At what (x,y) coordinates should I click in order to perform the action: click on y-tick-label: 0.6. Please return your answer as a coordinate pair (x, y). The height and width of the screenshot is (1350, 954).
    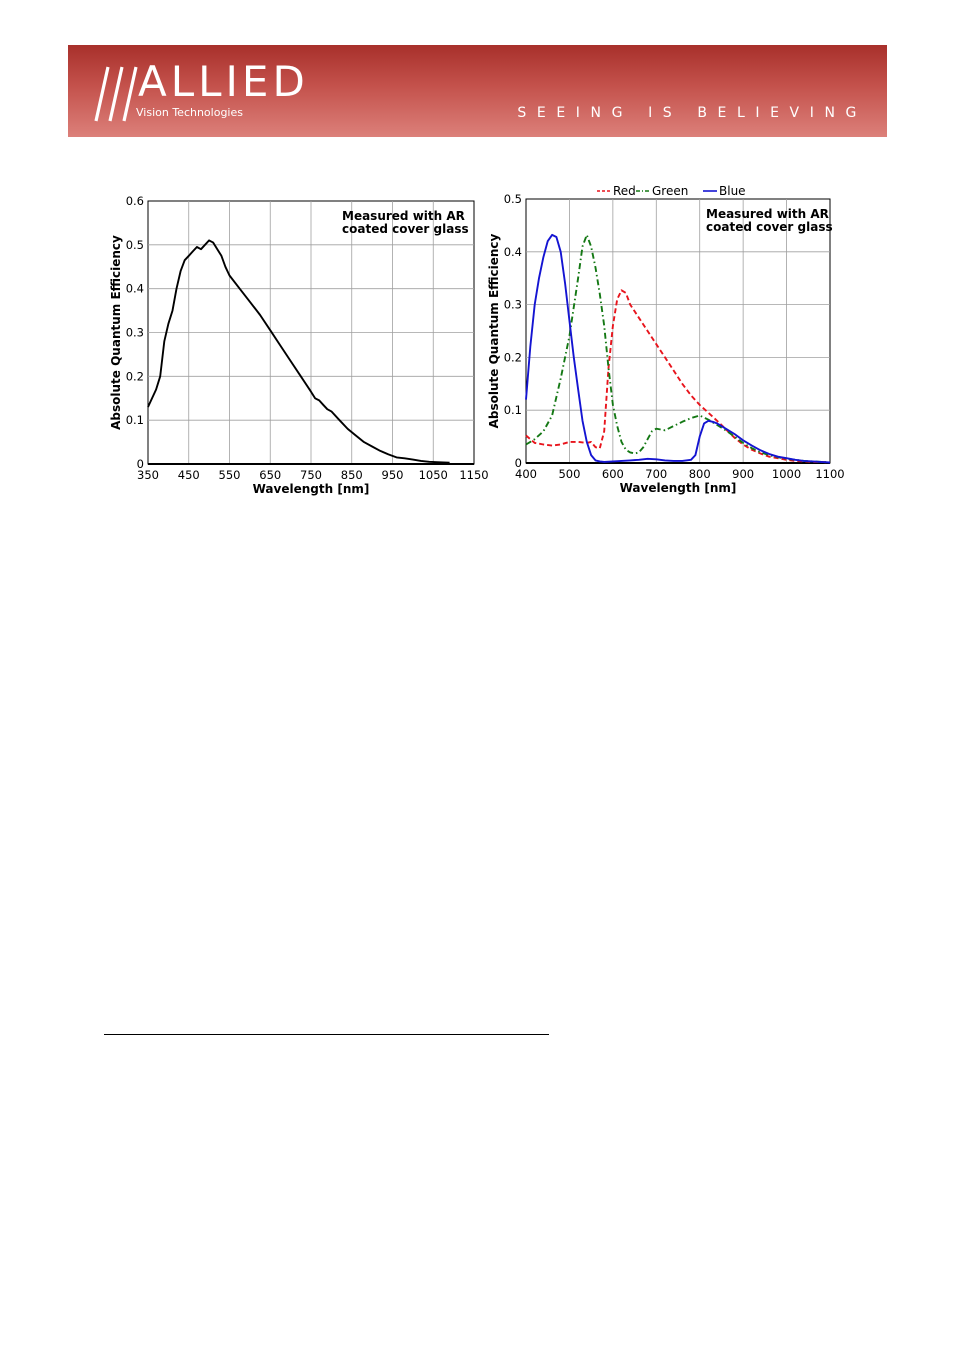
    Looking at the image, I should click on (135, 201).